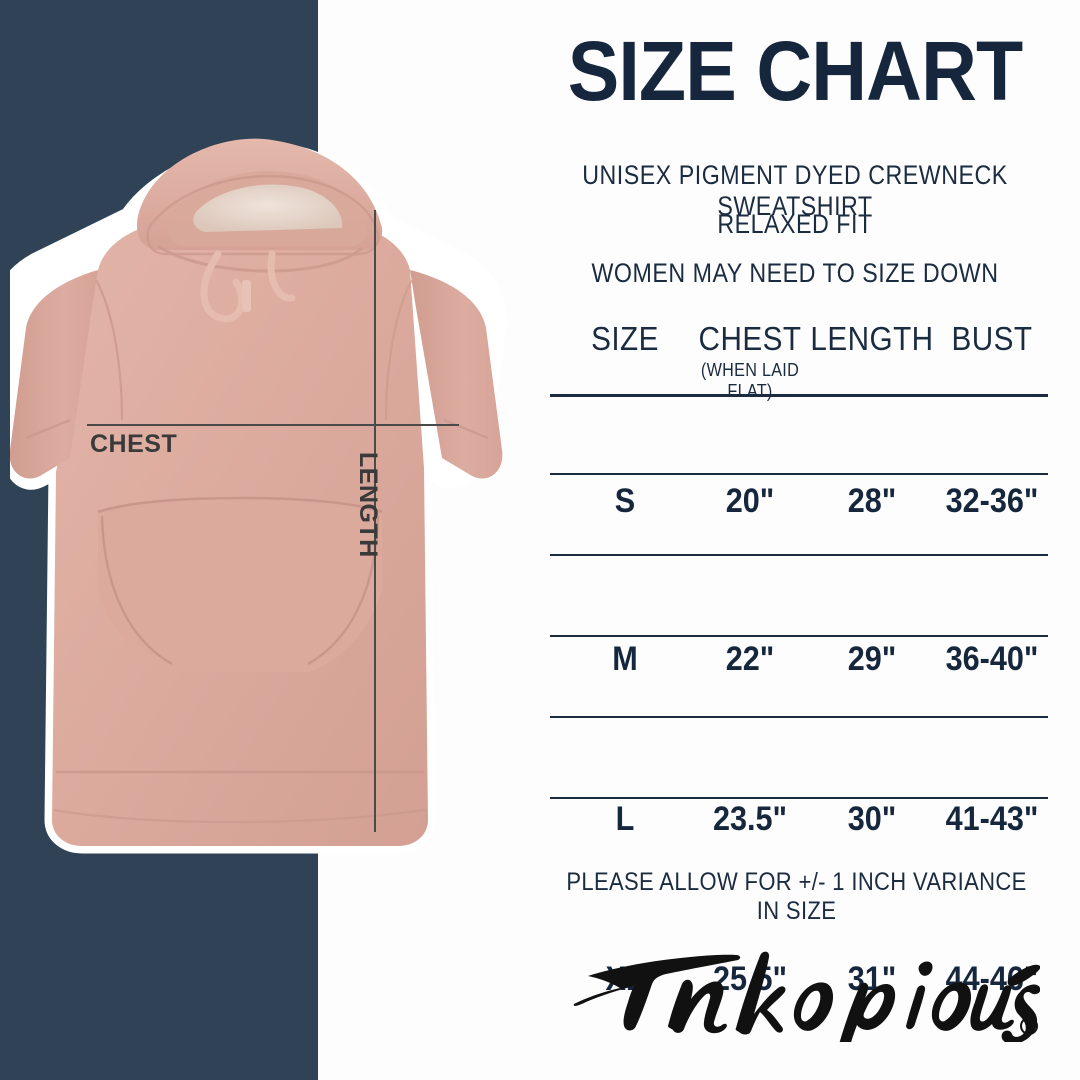 Image resolution: width=1080 pixels, height=1080 pixels. I want to click on cell-size: M, so click(625, 659).